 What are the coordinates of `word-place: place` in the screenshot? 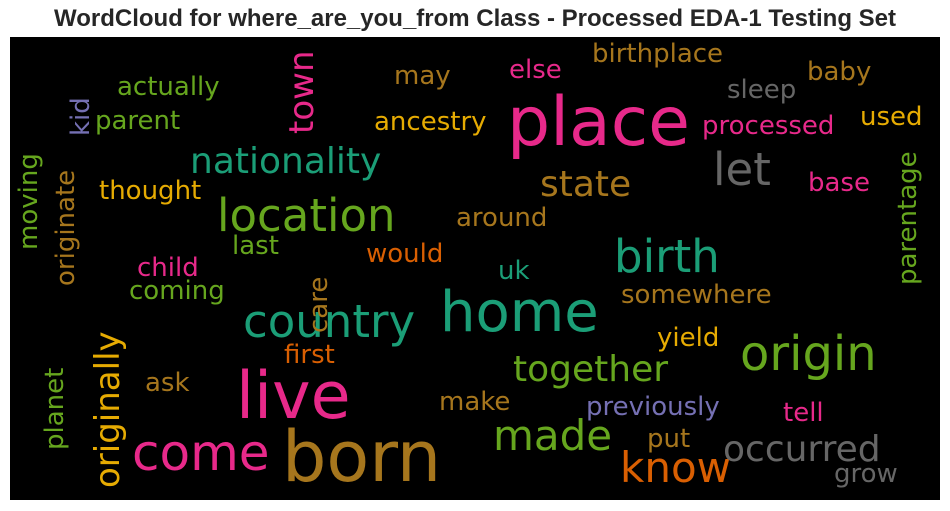 It's located at (598, 123).